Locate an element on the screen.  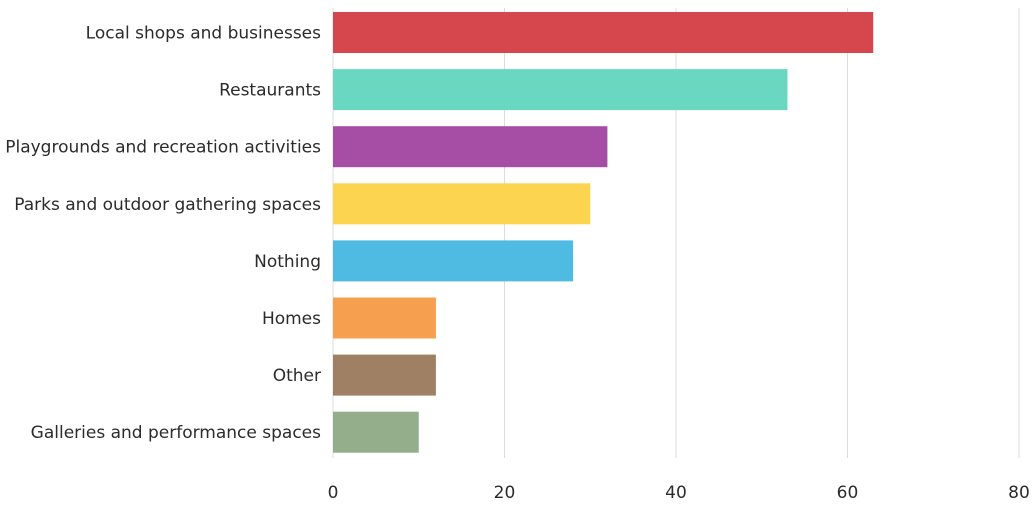
category-label-2: Playgrounds and recreation activities is located at coordinates (163, 148).